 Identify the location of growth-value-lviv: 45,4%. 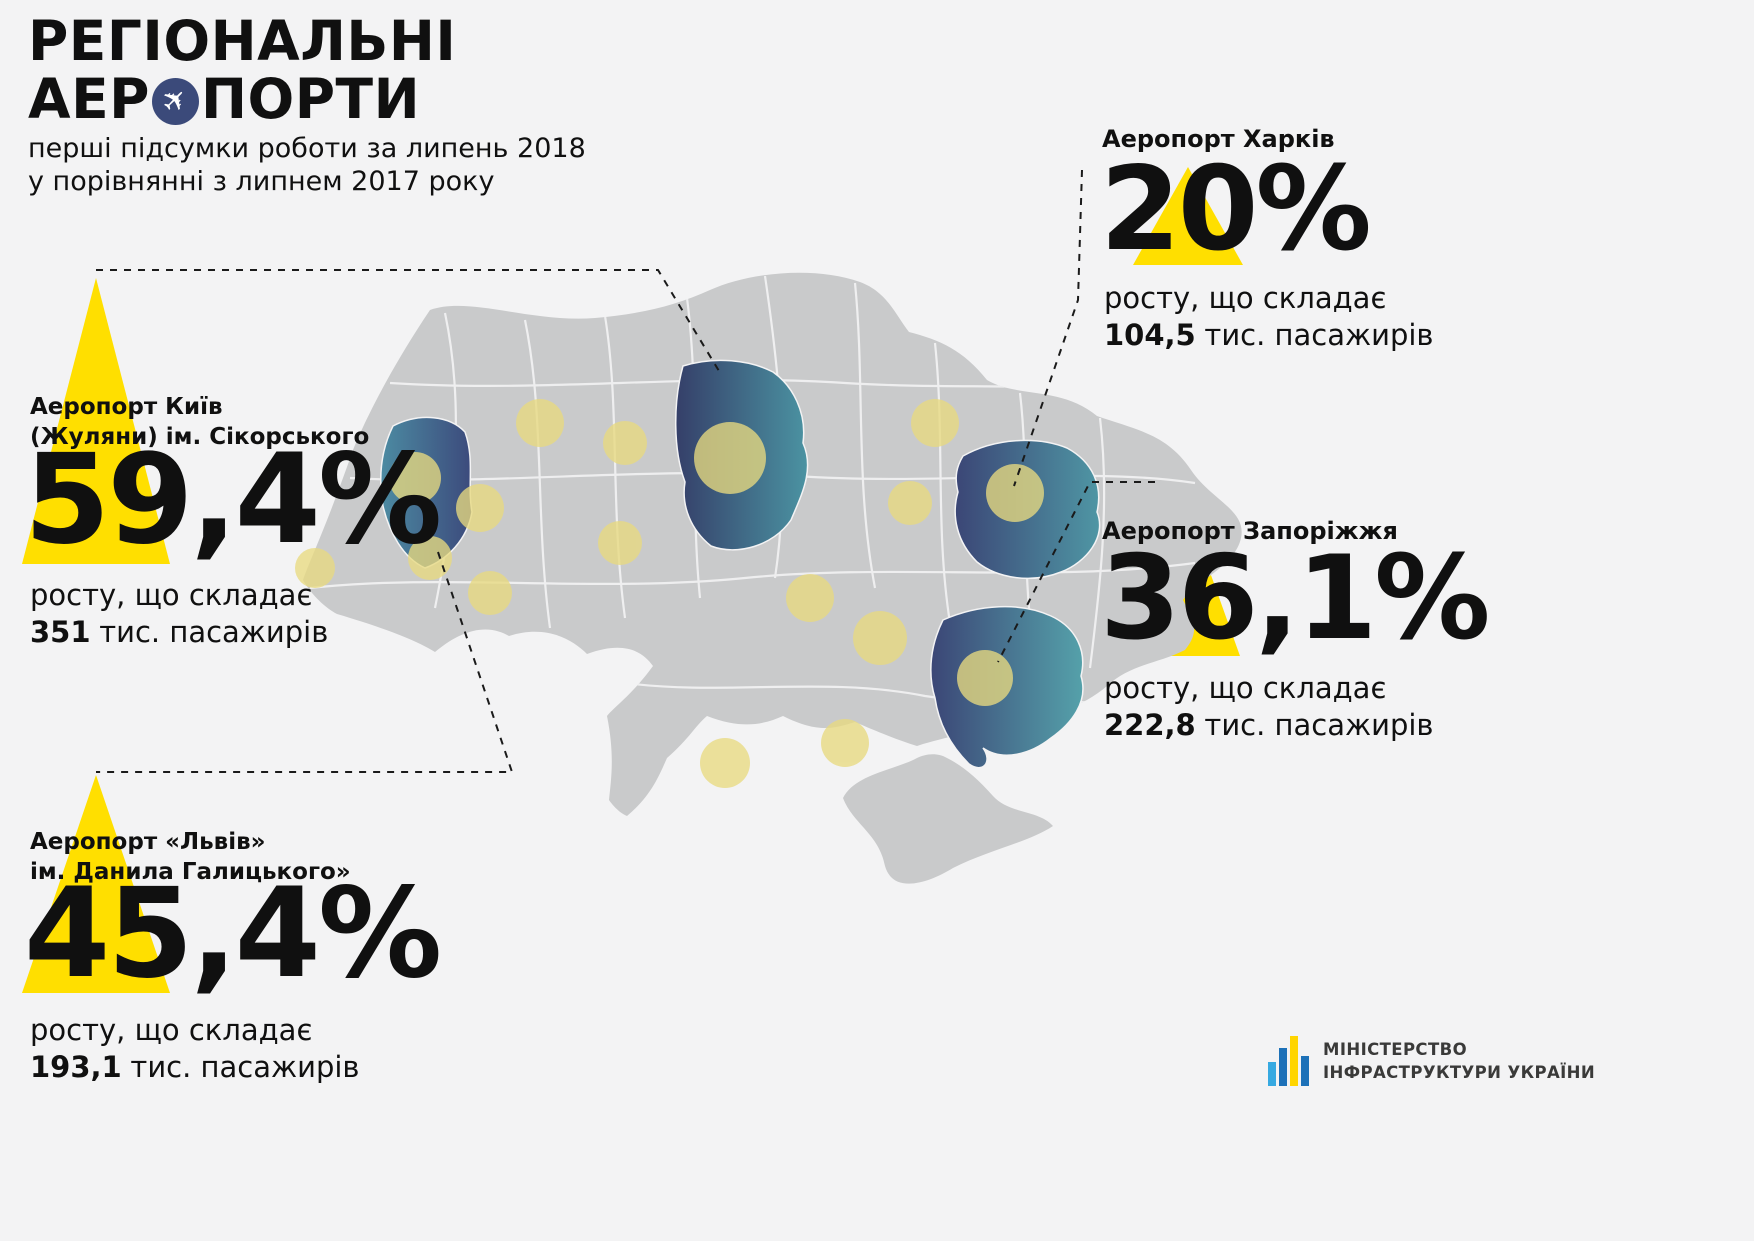
(233, 934).